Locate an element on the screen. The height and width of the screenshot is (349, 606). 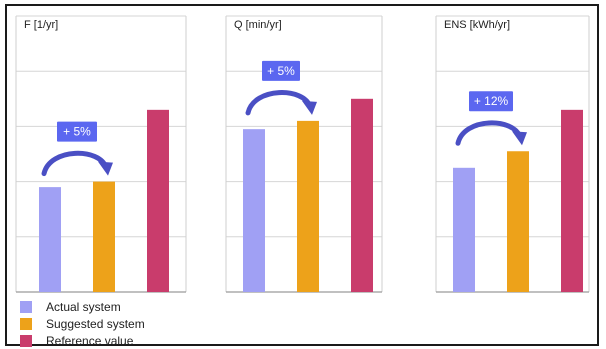
chart-title-1: F [1/yr] is located at coordinates (41, 25).